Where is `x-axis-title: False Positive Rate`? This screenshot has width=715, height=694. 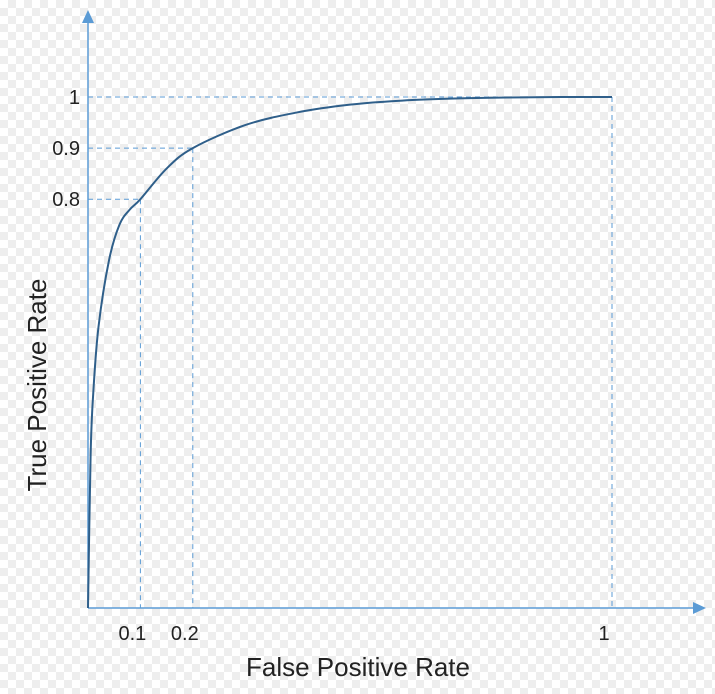 x-axis-title: False Positive Rate is located at coordinates (358, 667).